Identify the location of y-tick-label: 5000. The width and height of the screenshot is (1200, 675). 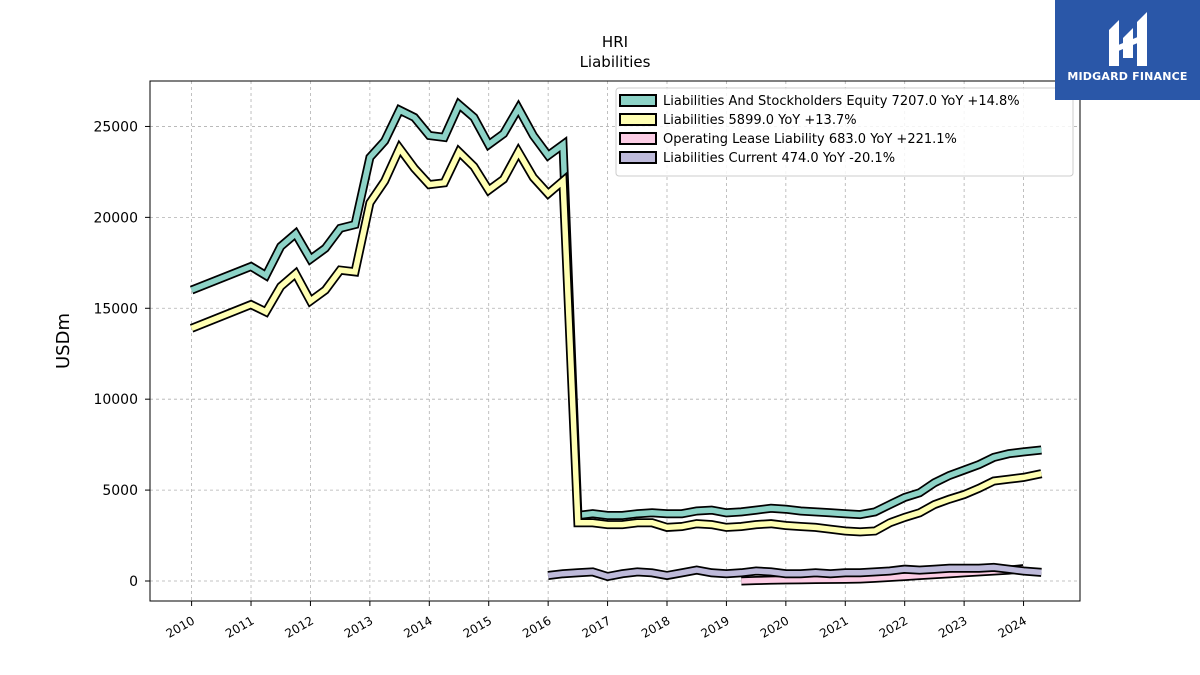
(120, 491).